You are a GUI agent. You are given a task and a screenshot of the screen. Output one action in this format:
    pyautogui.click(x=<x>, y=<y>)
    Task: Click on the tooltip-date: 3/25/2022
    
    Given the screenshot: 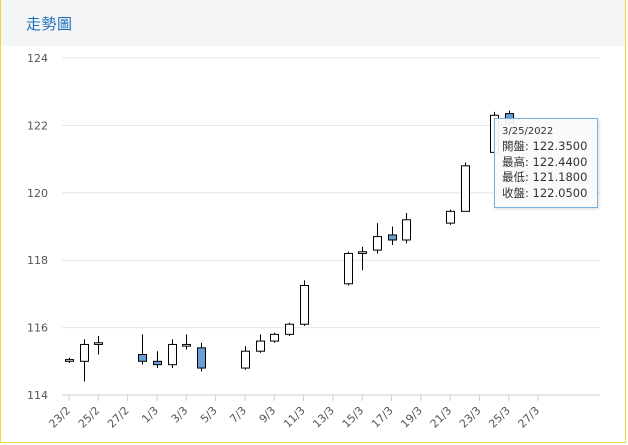 What is the action you would take?
    pyautogui.click(x=528, y=131)
    